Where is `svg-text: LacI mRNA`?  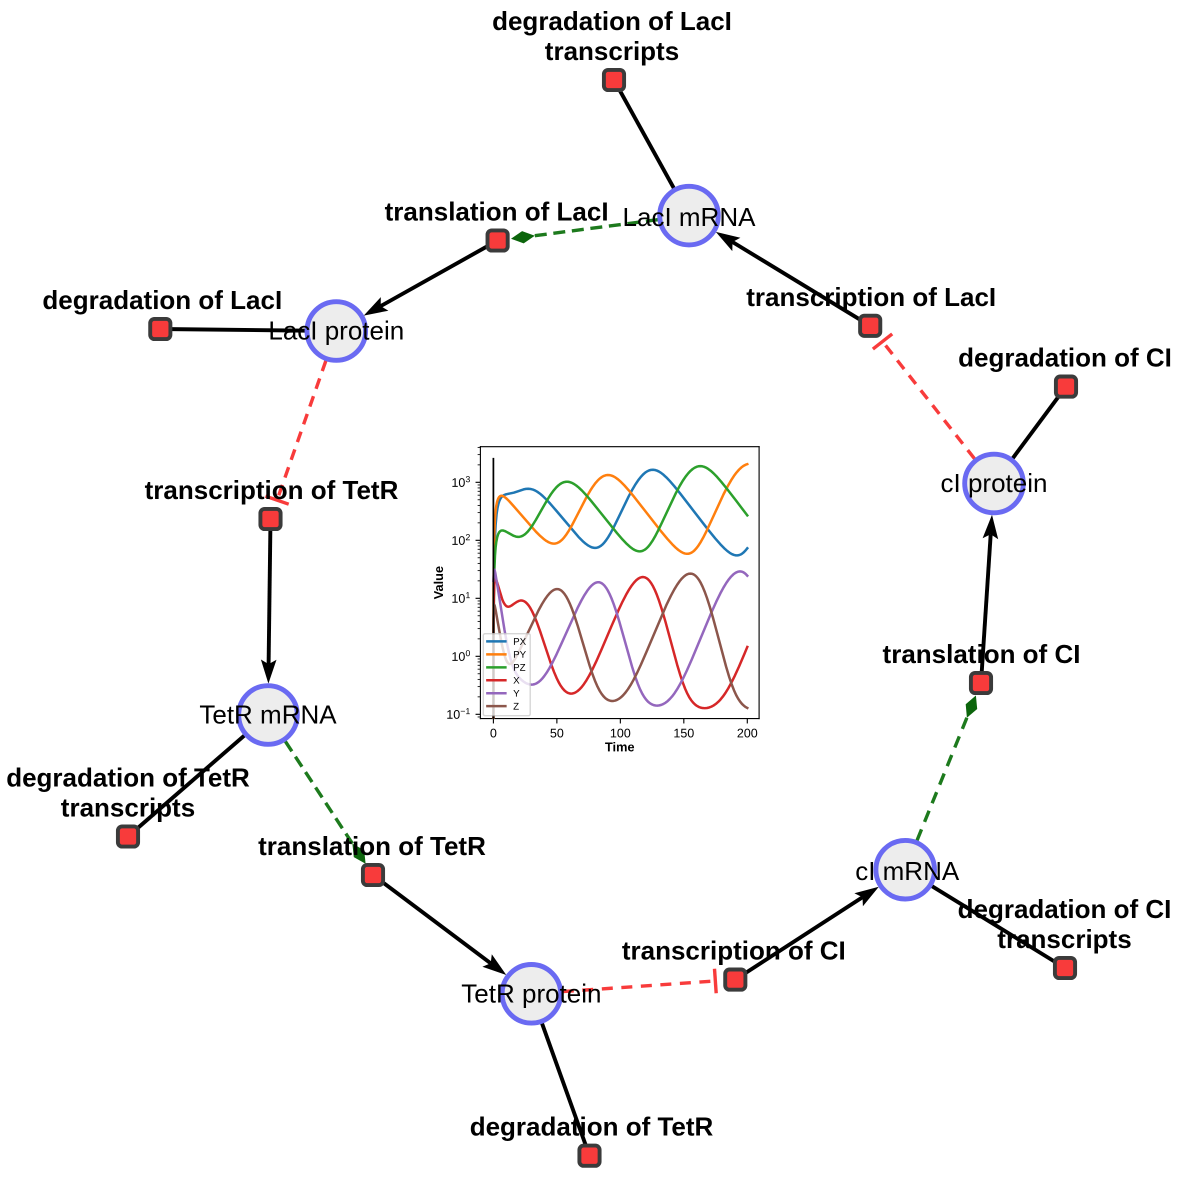 svg-text: LacI mRNA is located at coordinates (690, 217).